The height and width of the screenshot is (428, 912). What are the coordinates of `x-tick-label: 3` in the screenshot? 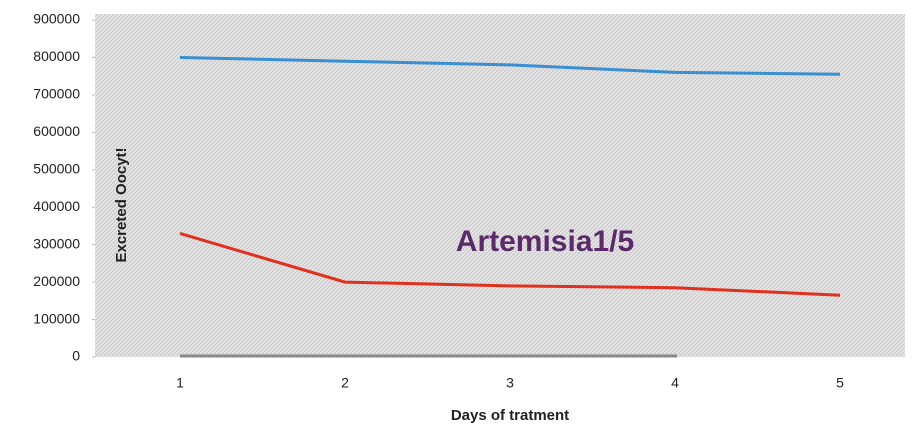 It's located at (510, 383).